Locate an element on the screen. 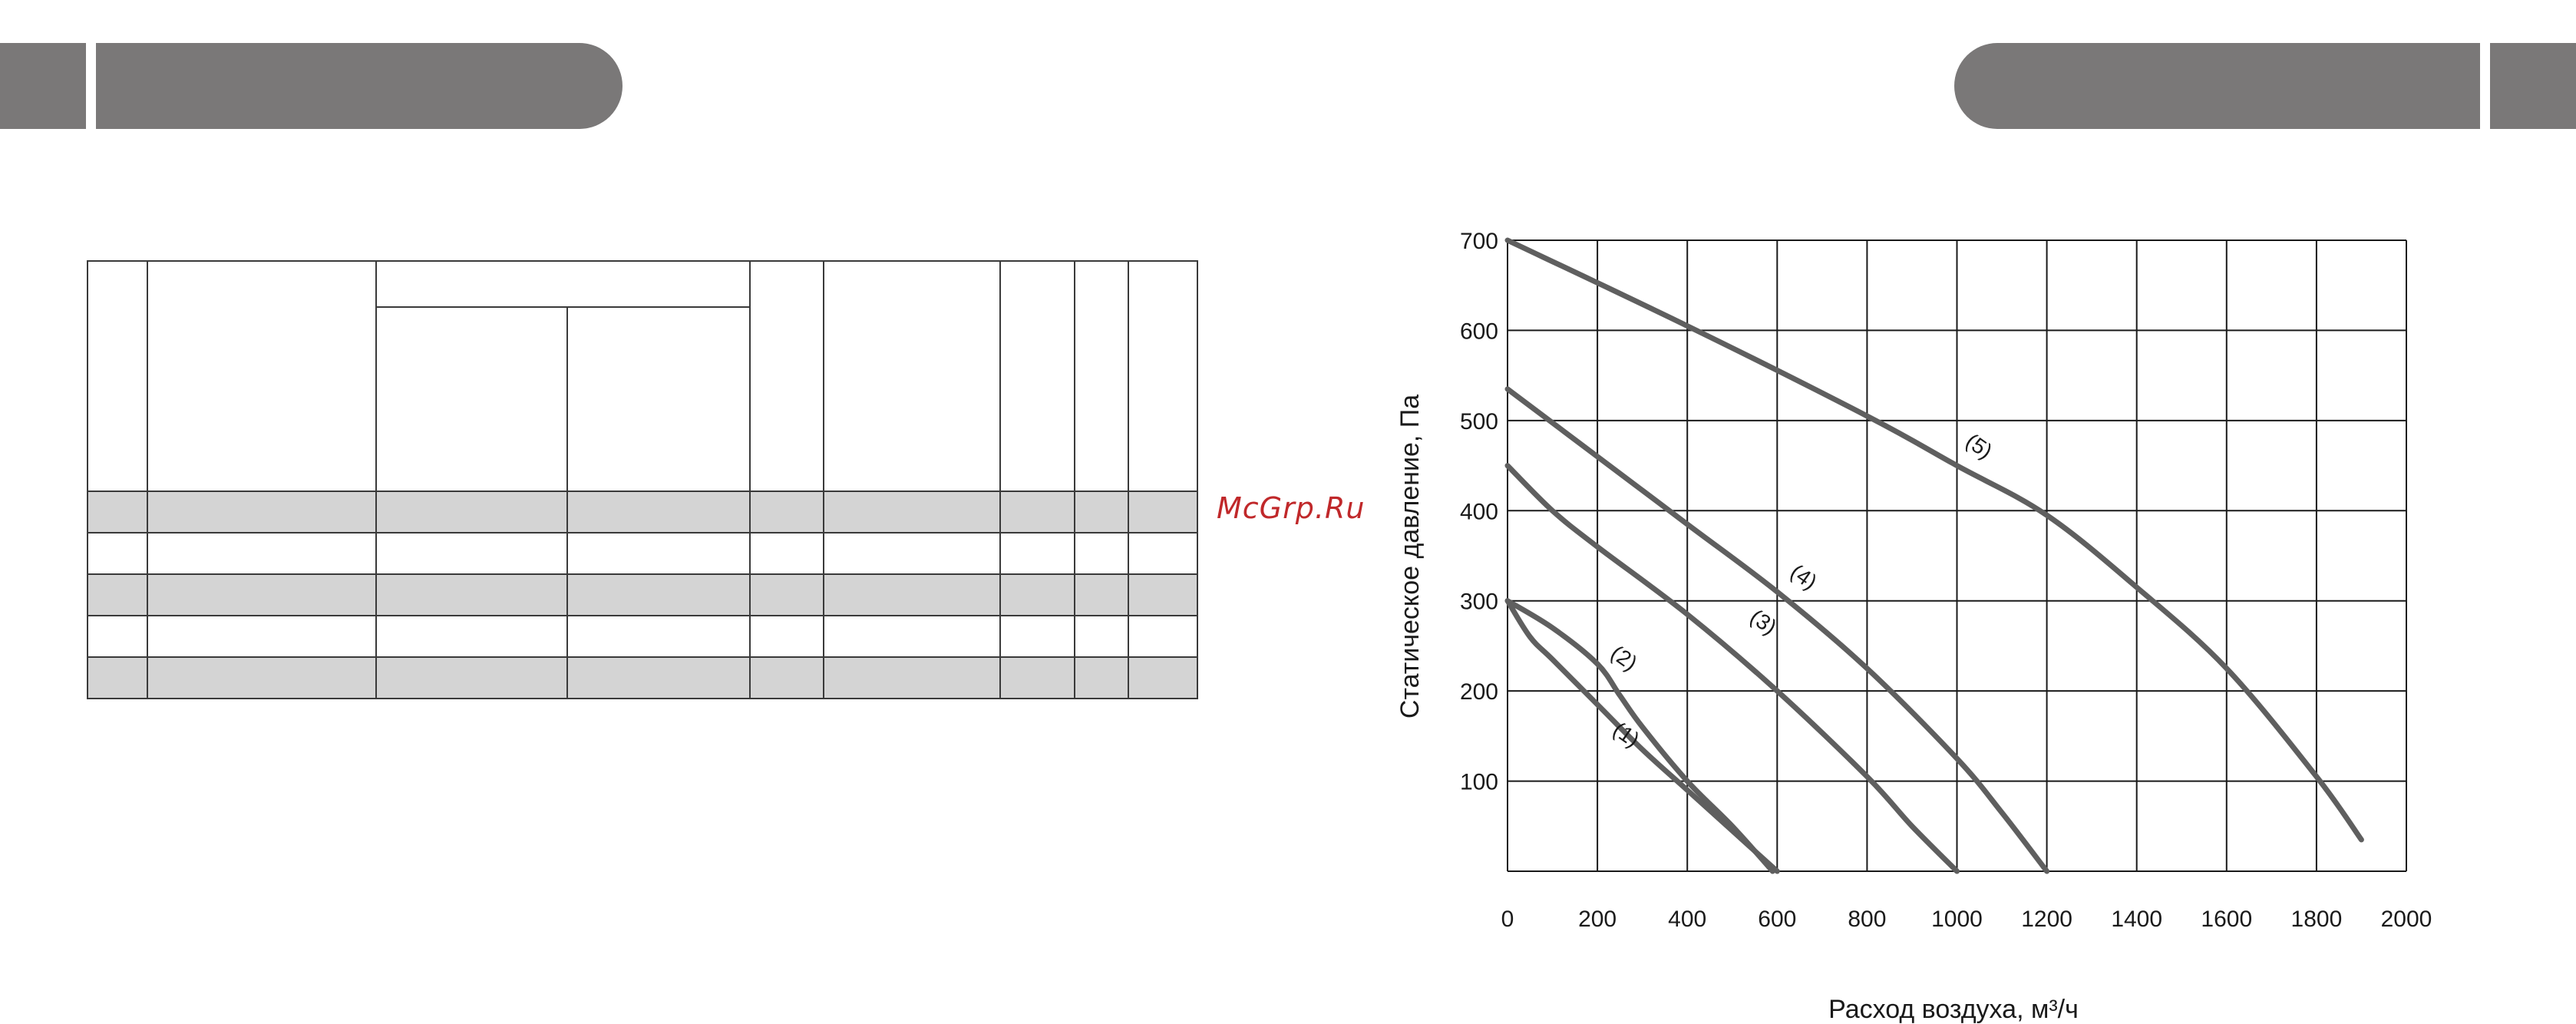 The height and width of the screenshot is (1024, 2576). x-tick-label: 1800 is located at coordinates (2317, 919).